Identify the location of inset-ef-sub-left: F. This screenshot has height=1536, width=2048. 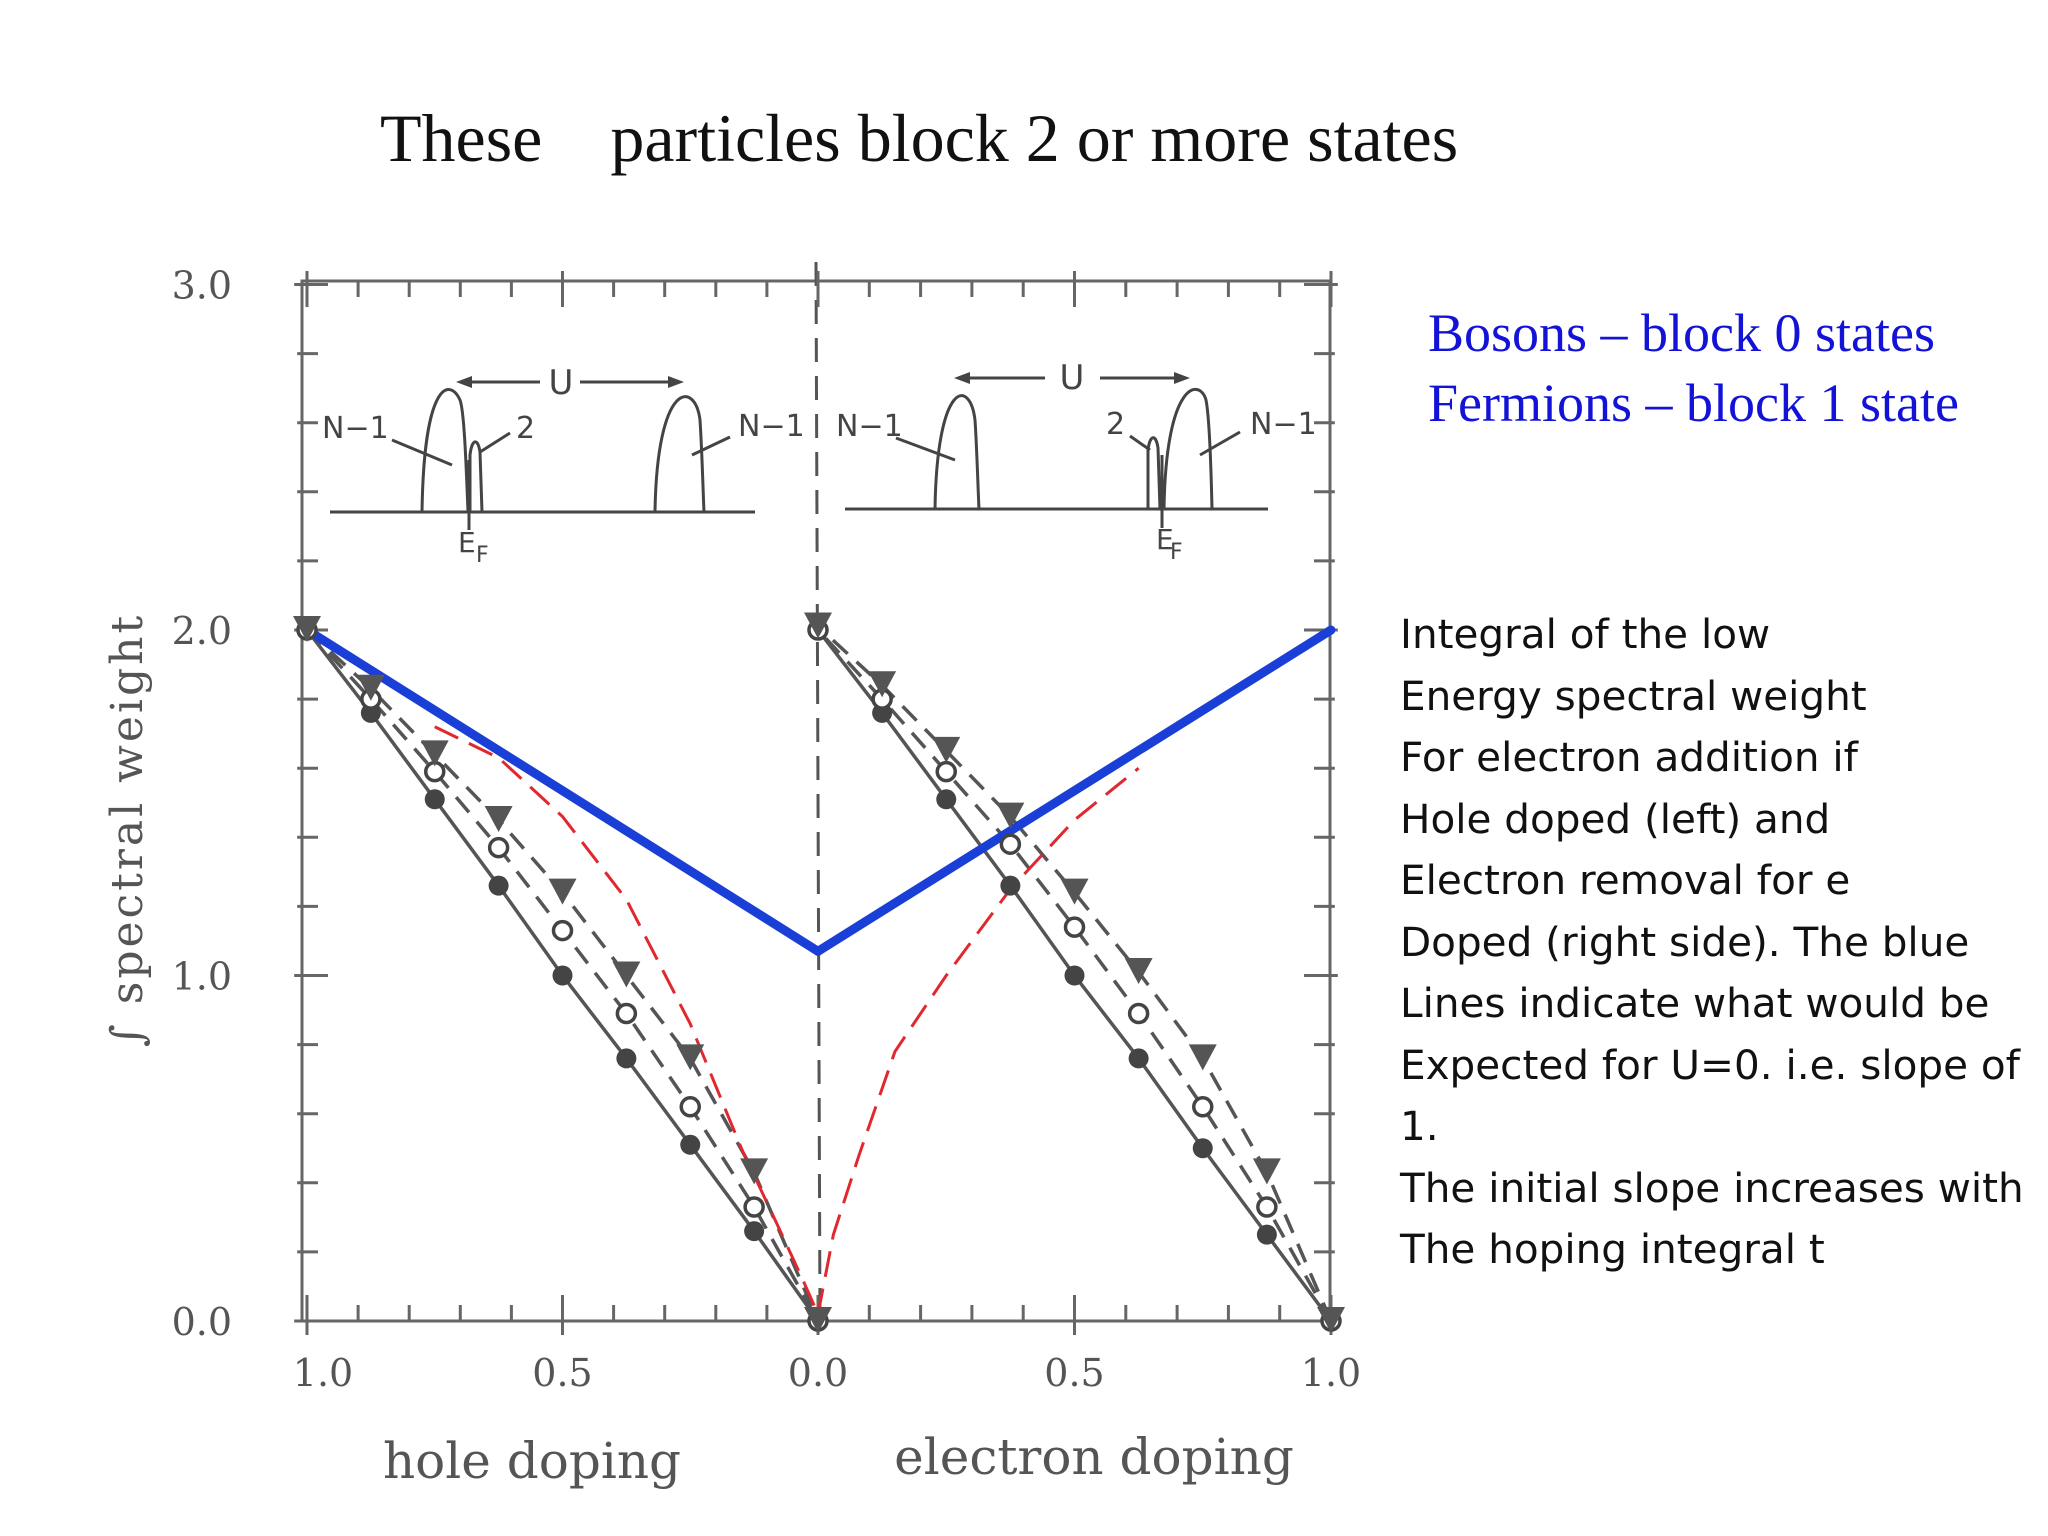
(482, 555).